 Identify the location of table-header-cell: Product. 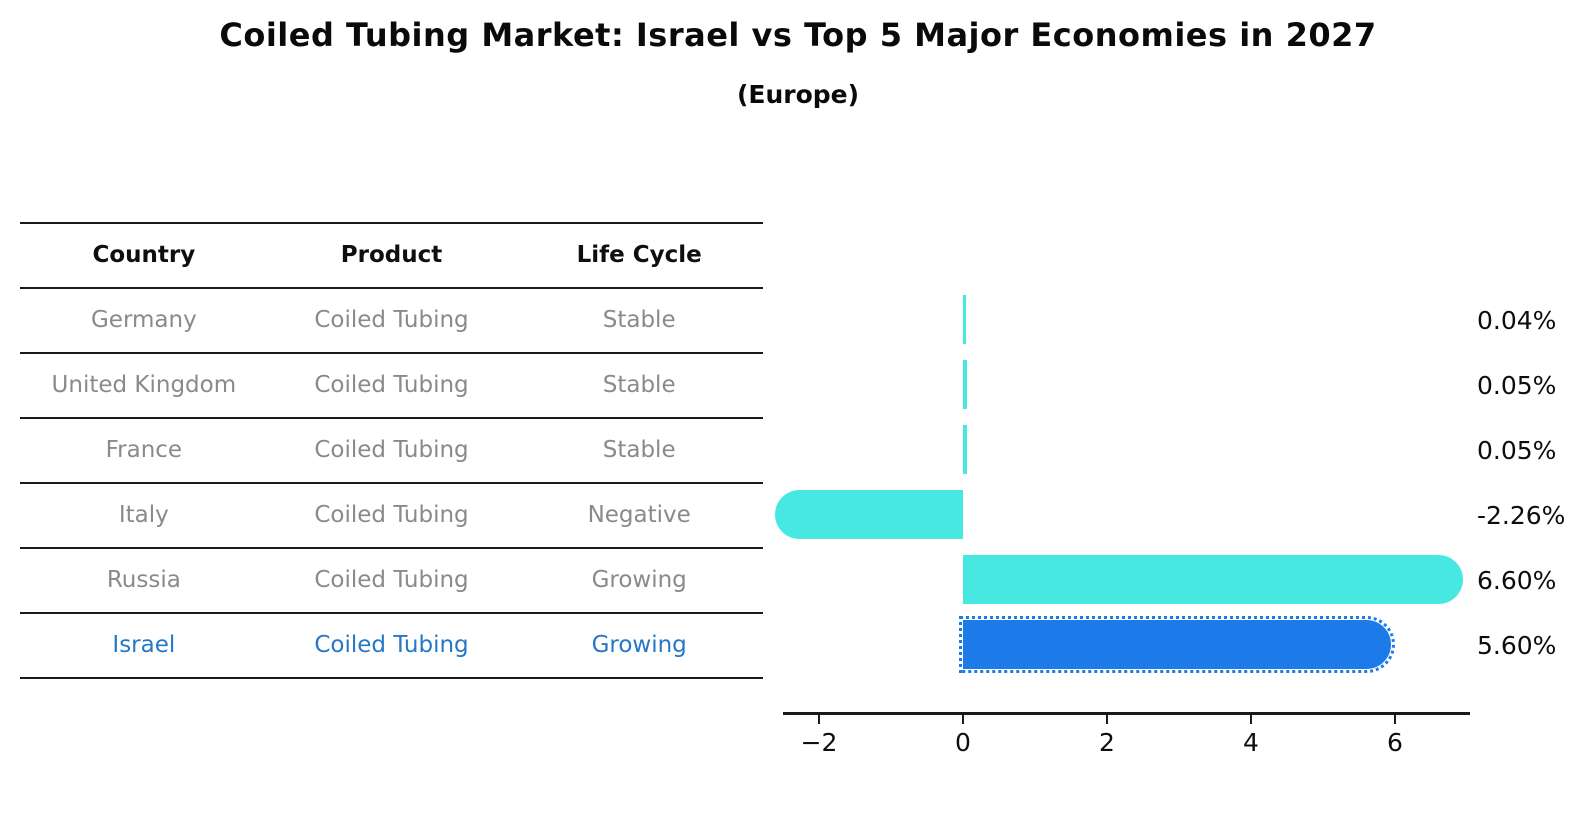
(391, 255).